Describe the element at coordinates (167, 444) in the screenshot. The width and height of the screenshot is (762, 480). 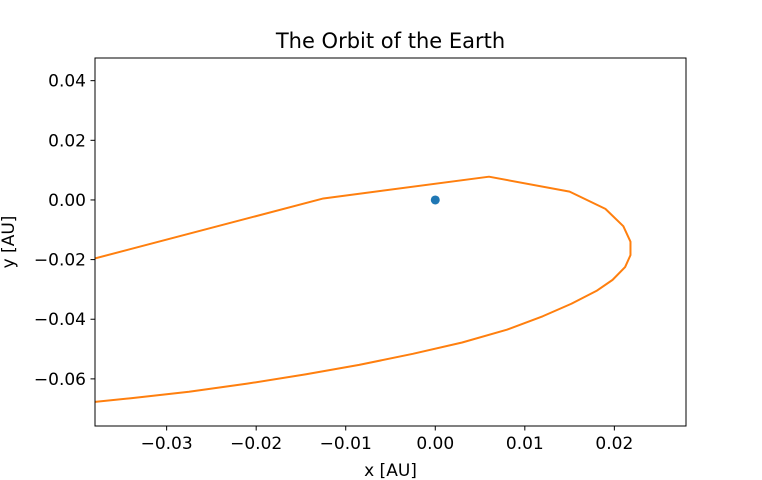
I see `x-tick-label: −0.03` at that location.